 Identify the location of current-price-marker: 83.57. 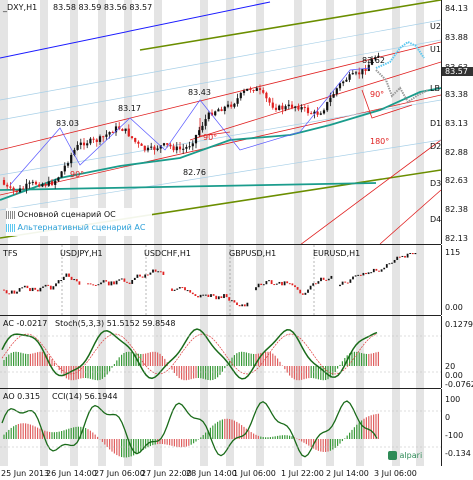
(457, 71).